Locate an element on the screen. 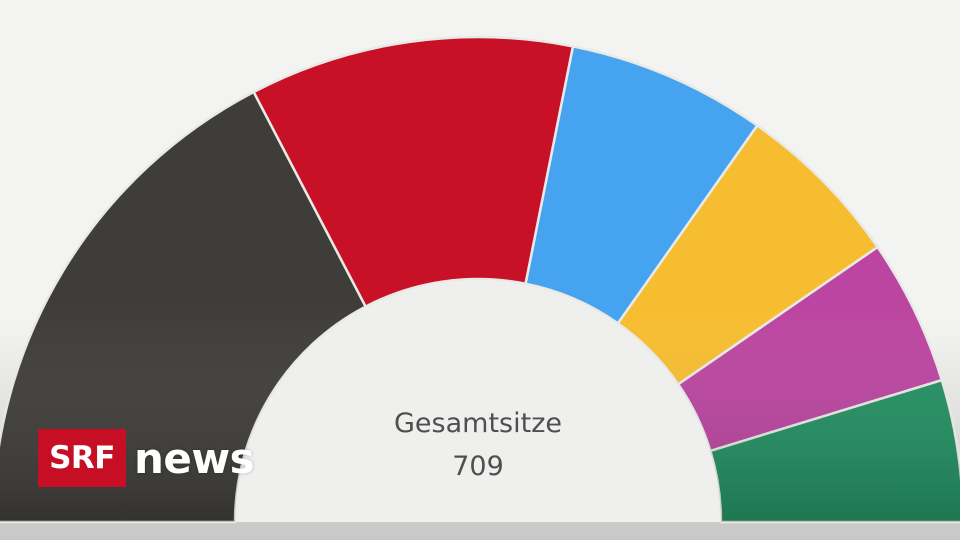 Image resolution: width=960 pixels, height=540 pixels. total-seats-label: Gesamtsitze is located at coordinates (478, 423).